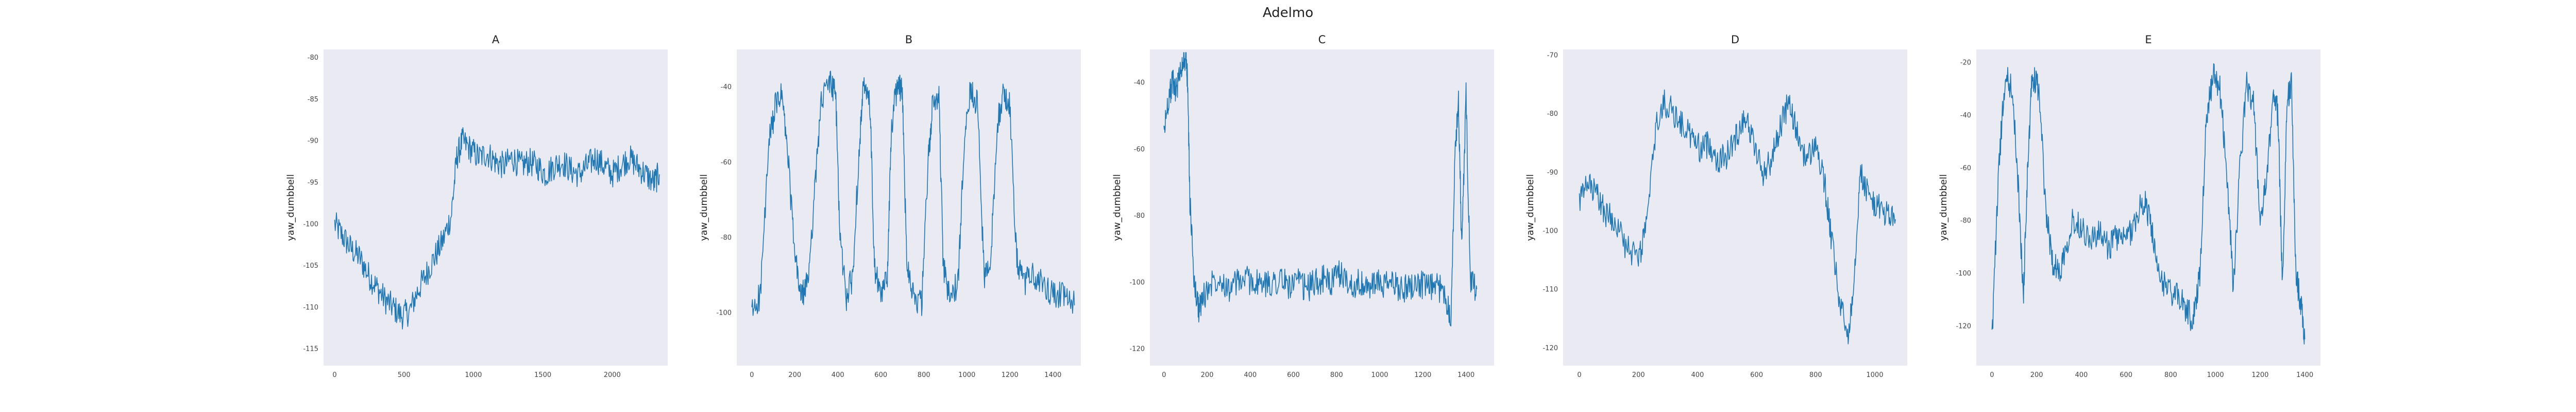  I want to click on x-tick-label: 1500, so click(543, 375).